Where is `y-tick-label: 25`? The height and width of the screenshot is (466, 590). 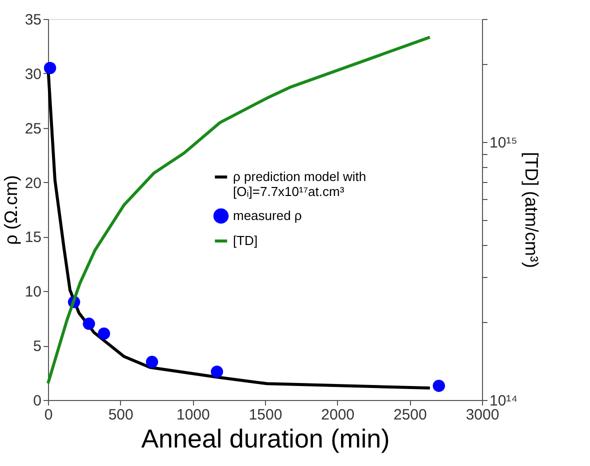
y-tick-label: 25 is located at coordinates (33, 129).